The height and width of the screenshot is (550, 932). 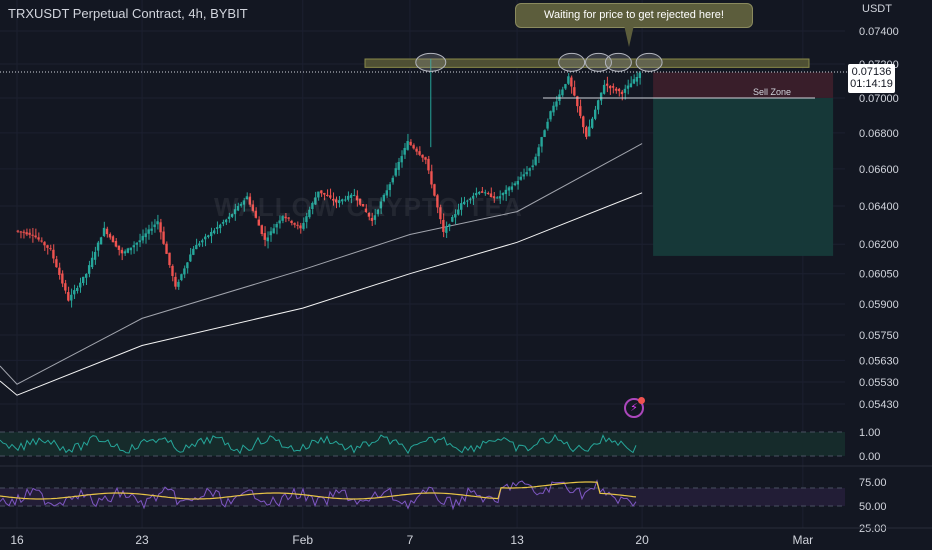 I want to click on note-callout: Waiting for price to get rejected here!, so click(x=634, y=15).